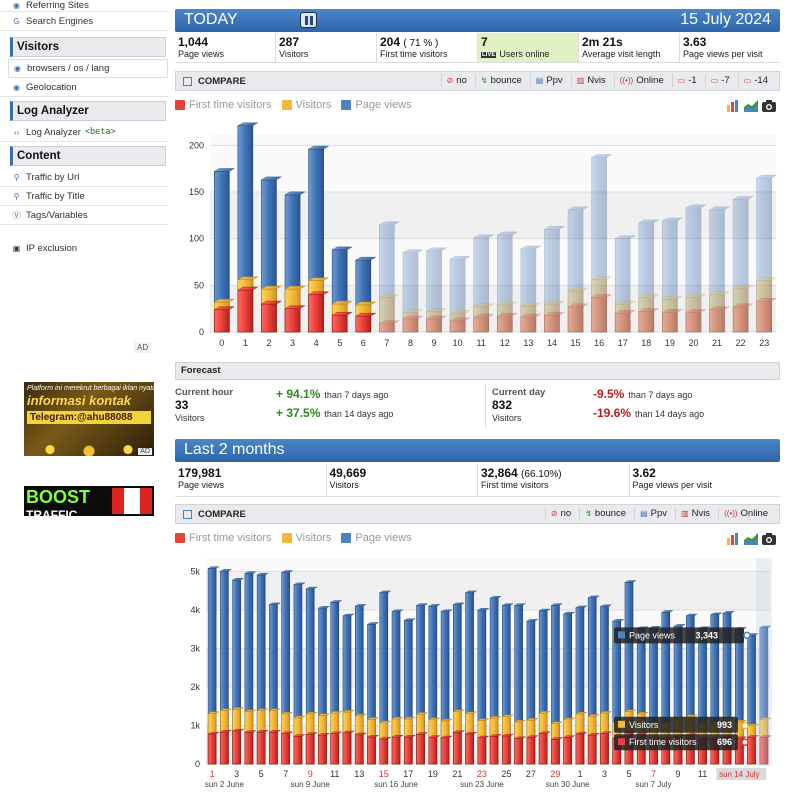 The height and width of the screenshot is (800, 787). Describe the element at coordinates (519, 392) in the screenshot. I see `forecast-day-label: Current day` at that location.